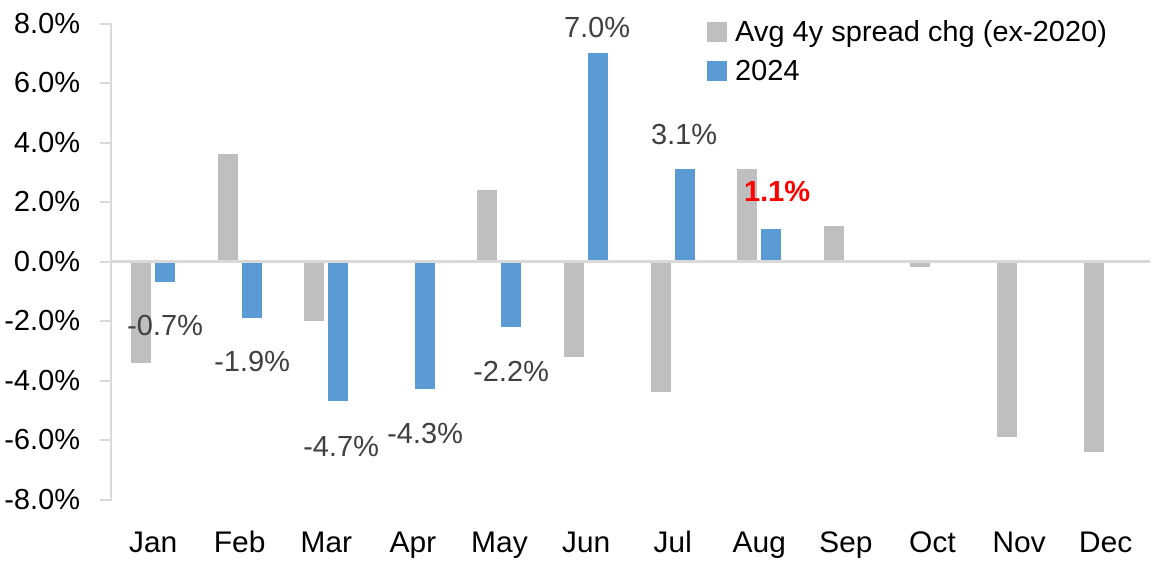 This screenshot has width=1152, height=570. What do you see at coordinates (574, 309) in the screenshot?
I see `bar-avg-4y-spread-chg-ex-2020-jun` at bounding box center [574, 309].